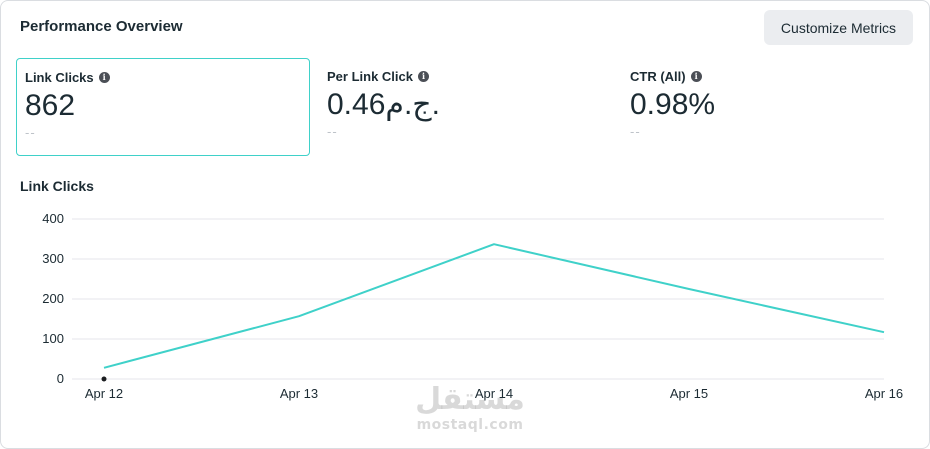 The image size is (930, 449). I want to click on metric-label-text: CTR (All), so click(658, 76).